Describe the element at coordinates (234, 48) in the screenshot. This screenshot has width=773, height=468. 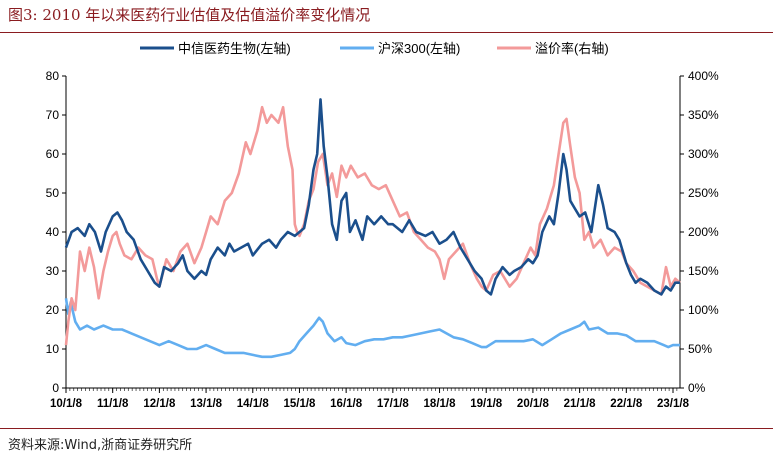
I see `legend-label-0: 中信医药生物(左轴)` at that location.